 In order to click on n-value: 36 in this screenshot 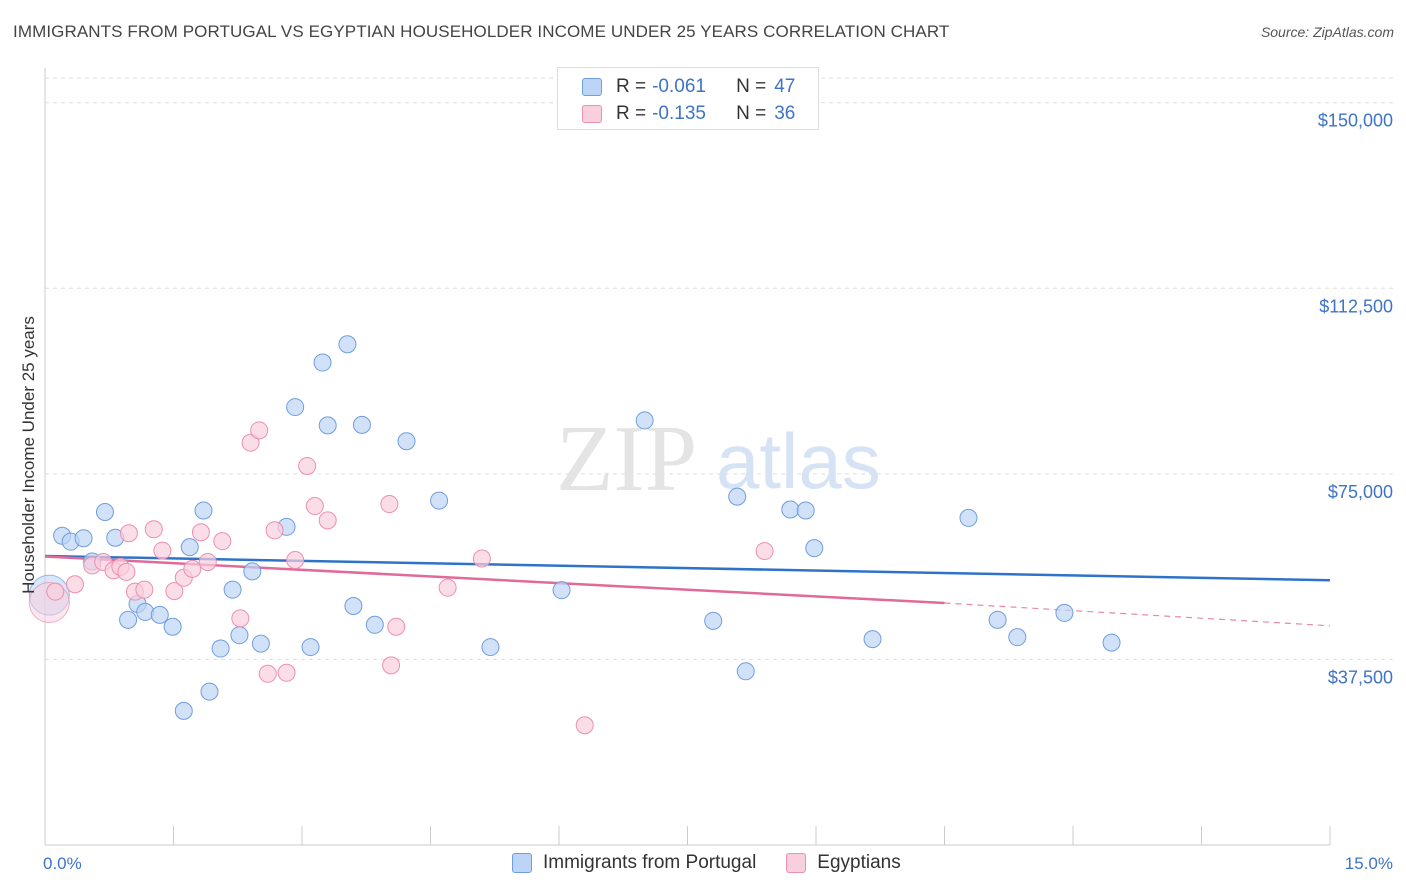, I will do `click(785, 113)`.